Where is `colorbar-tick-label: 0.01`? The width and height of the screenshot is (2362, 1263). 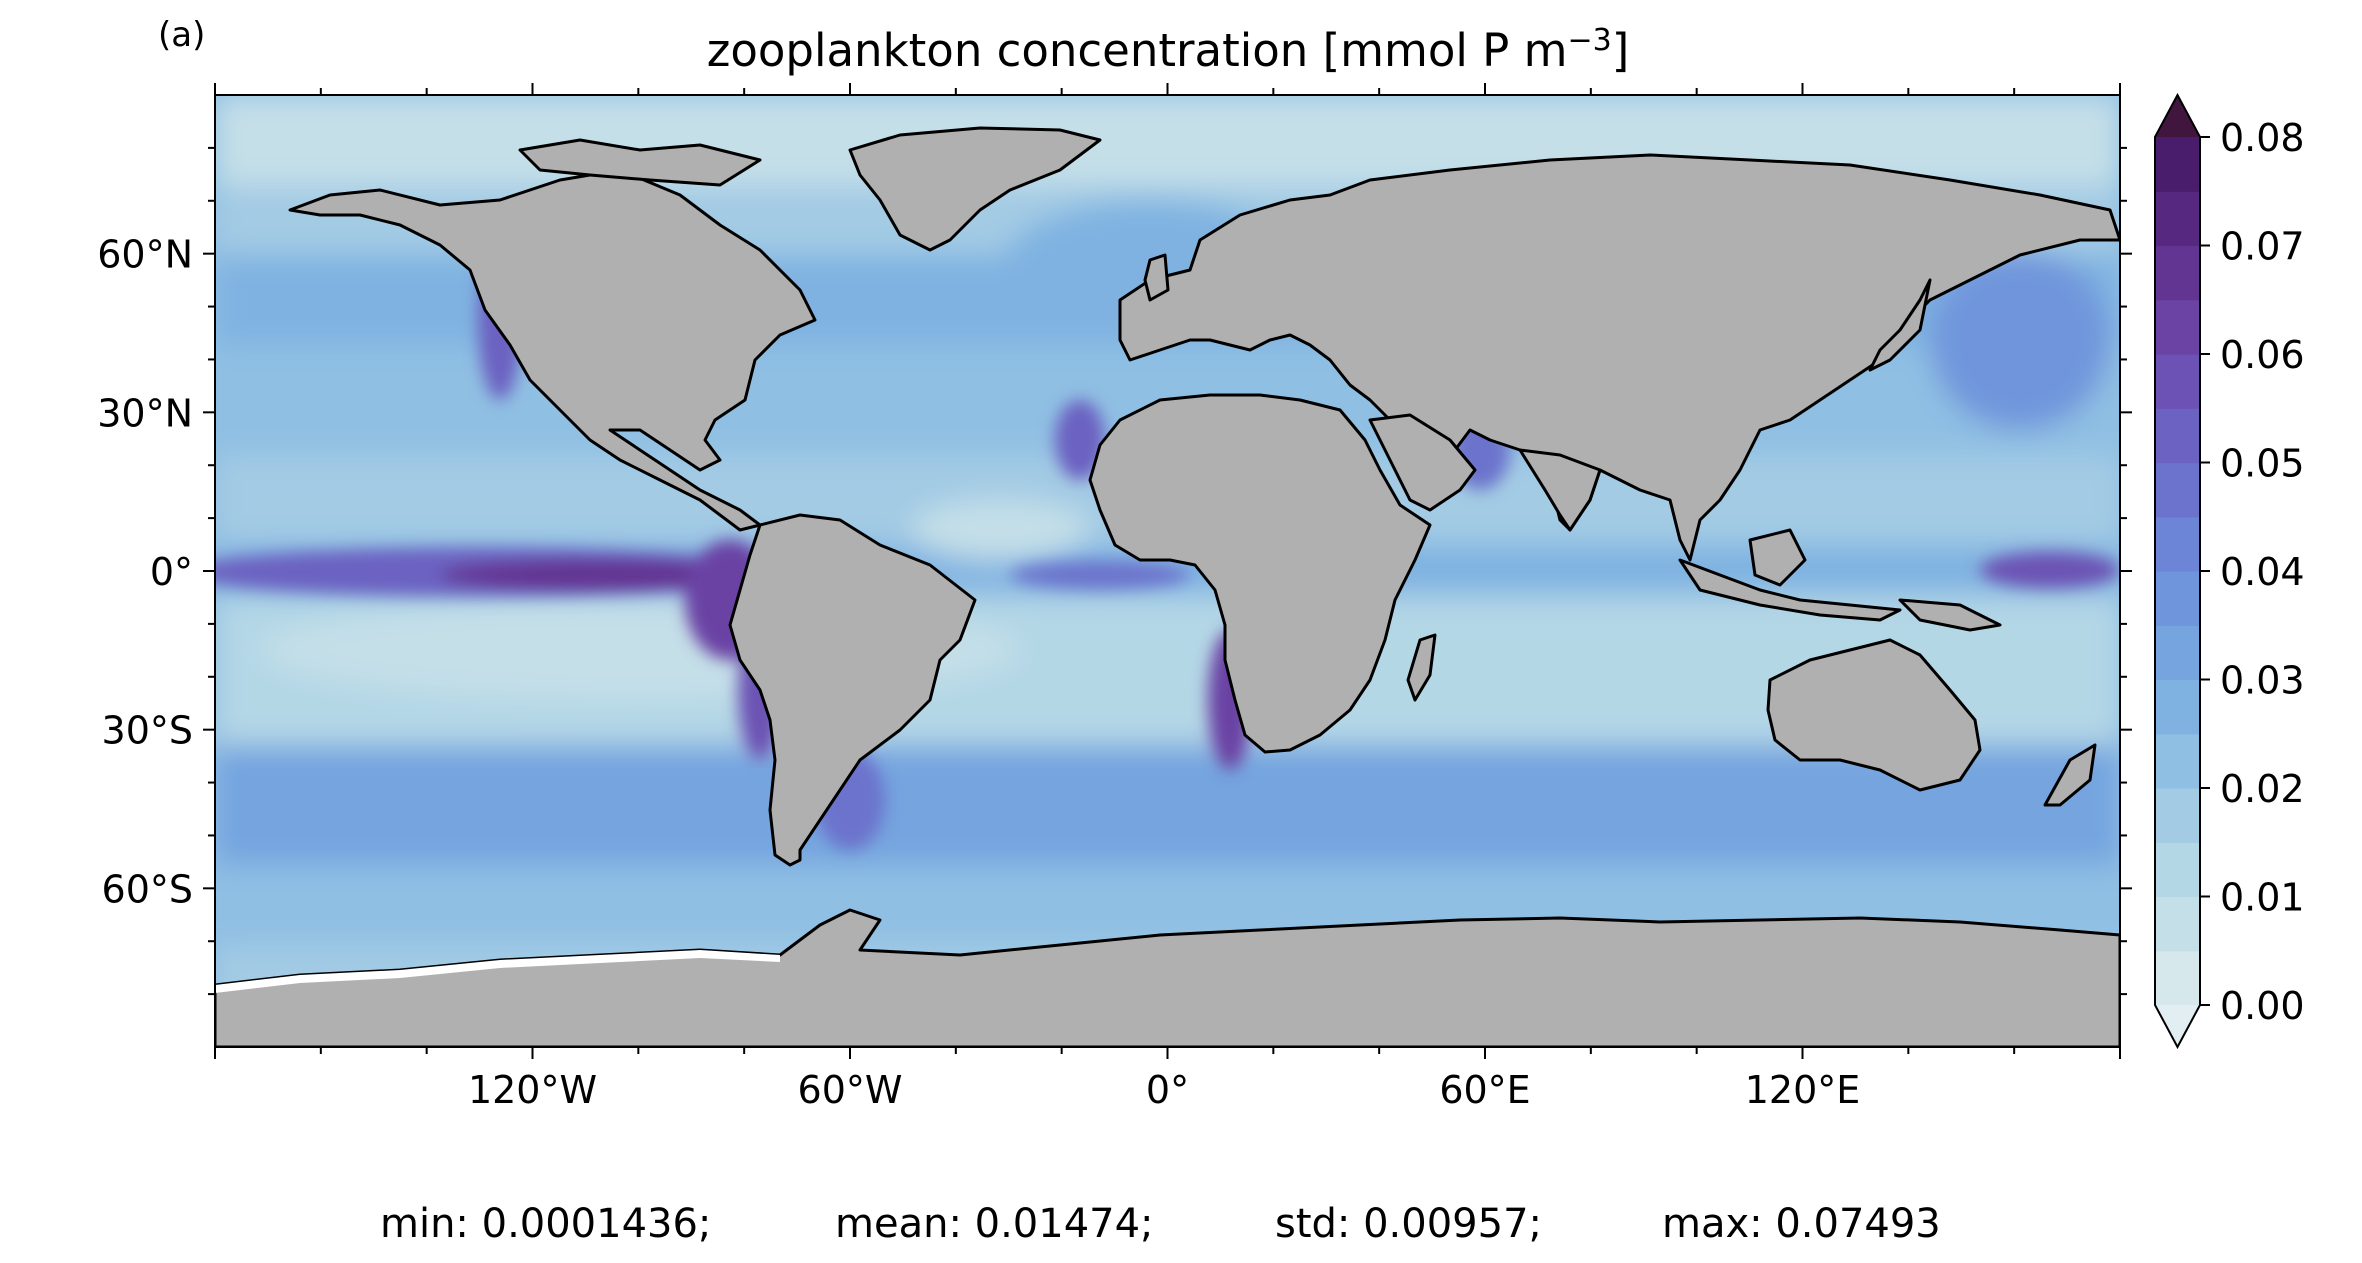 colorbar-tick-label: 0.01 is located at coordinates (2262, 898).